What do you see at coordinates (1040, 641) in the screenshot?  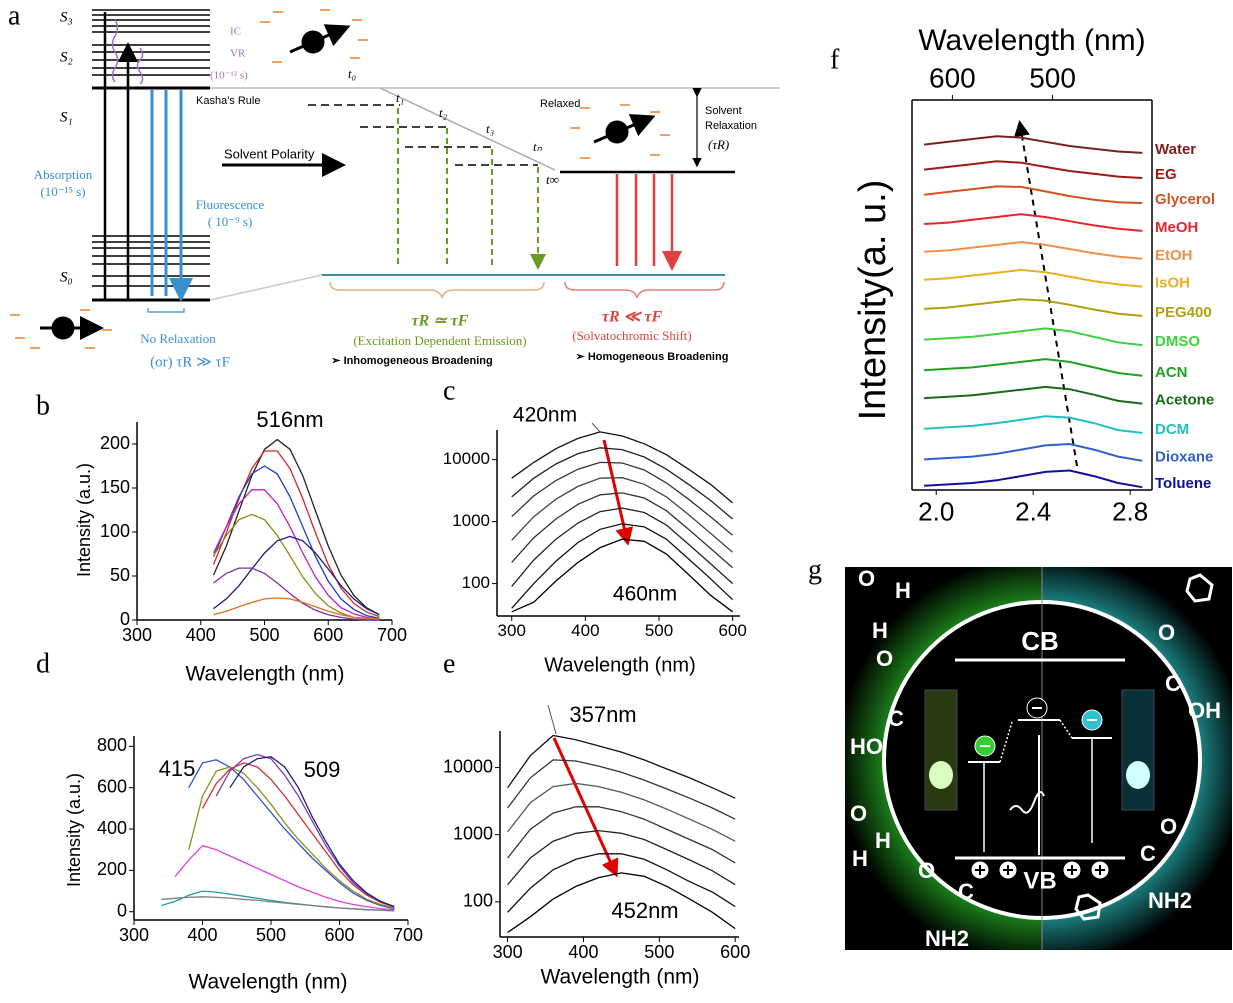 I see `cb-label: CB` at bounding box center [1040, 641].